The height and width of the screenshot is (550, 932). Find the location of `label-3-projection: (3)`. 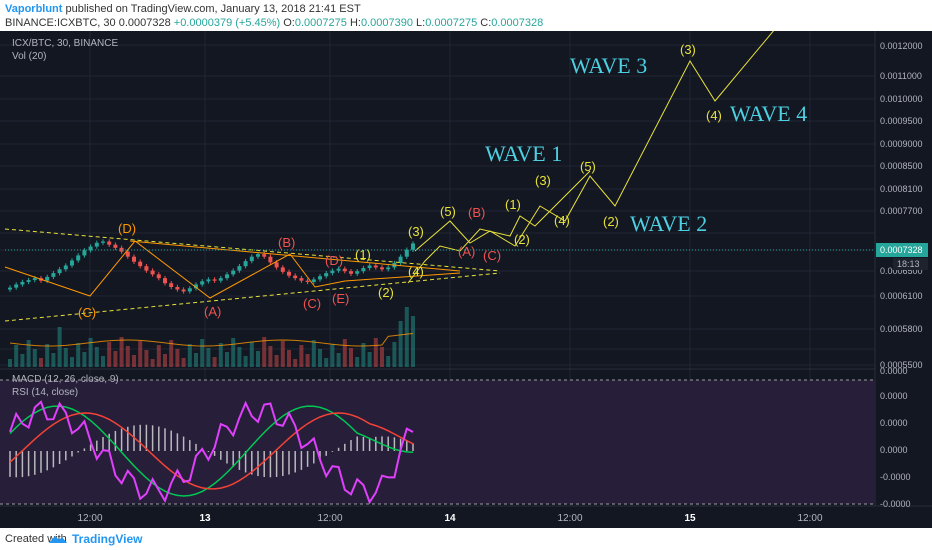

label-3-projection: (3) is located at coordinates (688, 49).